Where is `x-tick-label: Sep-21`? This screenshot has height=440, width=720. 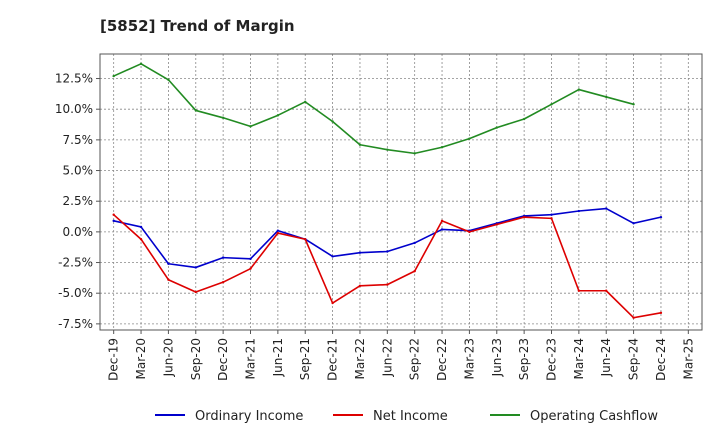 x-tick-label: Sep-21 is located at coordinates (305, 359).